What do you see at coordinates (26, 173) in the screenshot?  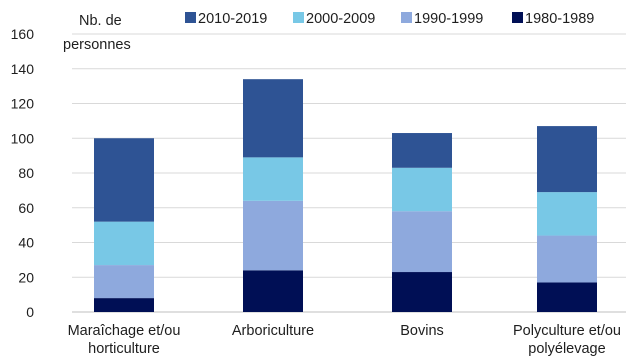 I see `y-tick-label: 80` at bounding box center [26, 173].